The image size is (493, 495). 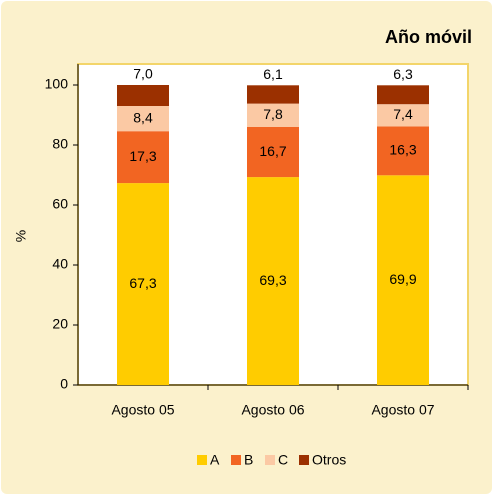 I want to click on x-tick-label: Agosto 06, so click(x=272, y=410).